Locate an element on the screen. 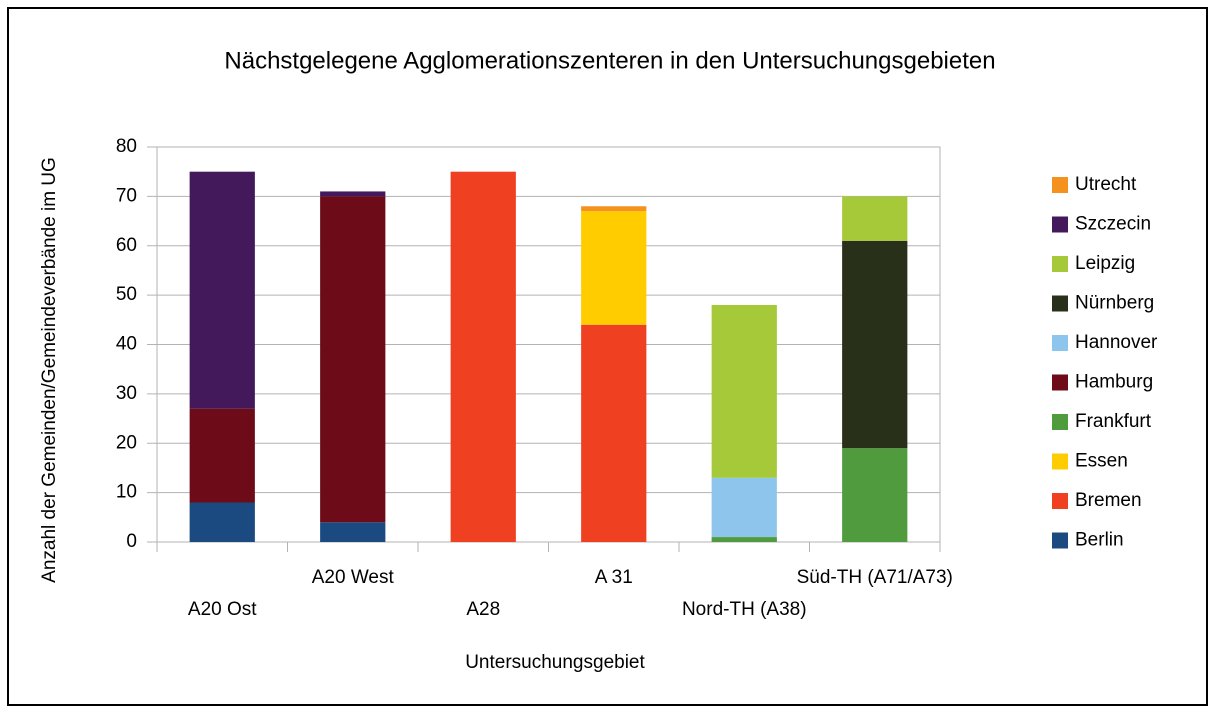  x-tick-label: A 31 is located at coordinates (614, 577).